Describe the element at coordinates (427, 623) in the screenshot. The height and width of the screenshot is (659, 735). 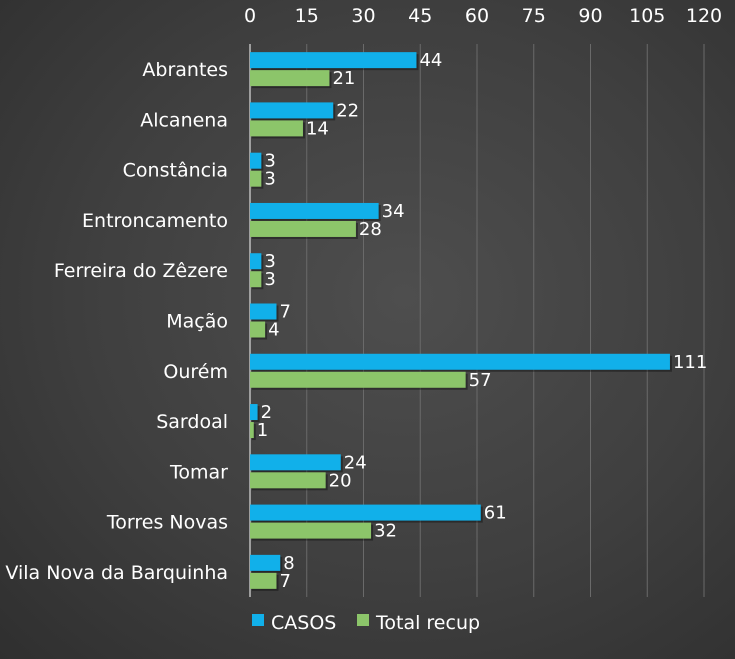
I see `legend-label-total-recup: Total recup` at that location.